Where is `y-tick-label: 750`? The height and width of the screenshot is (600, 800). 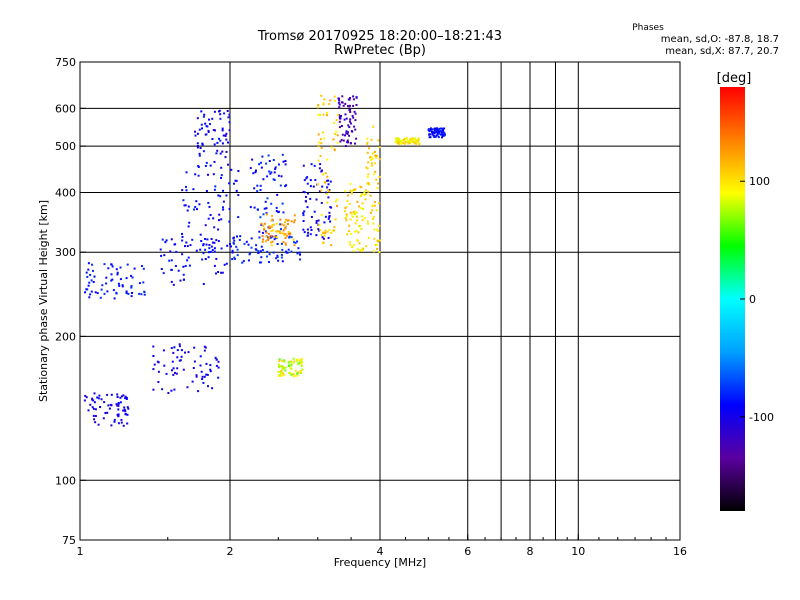 y-tick-label: 750 is located at coordinates (65, 62).